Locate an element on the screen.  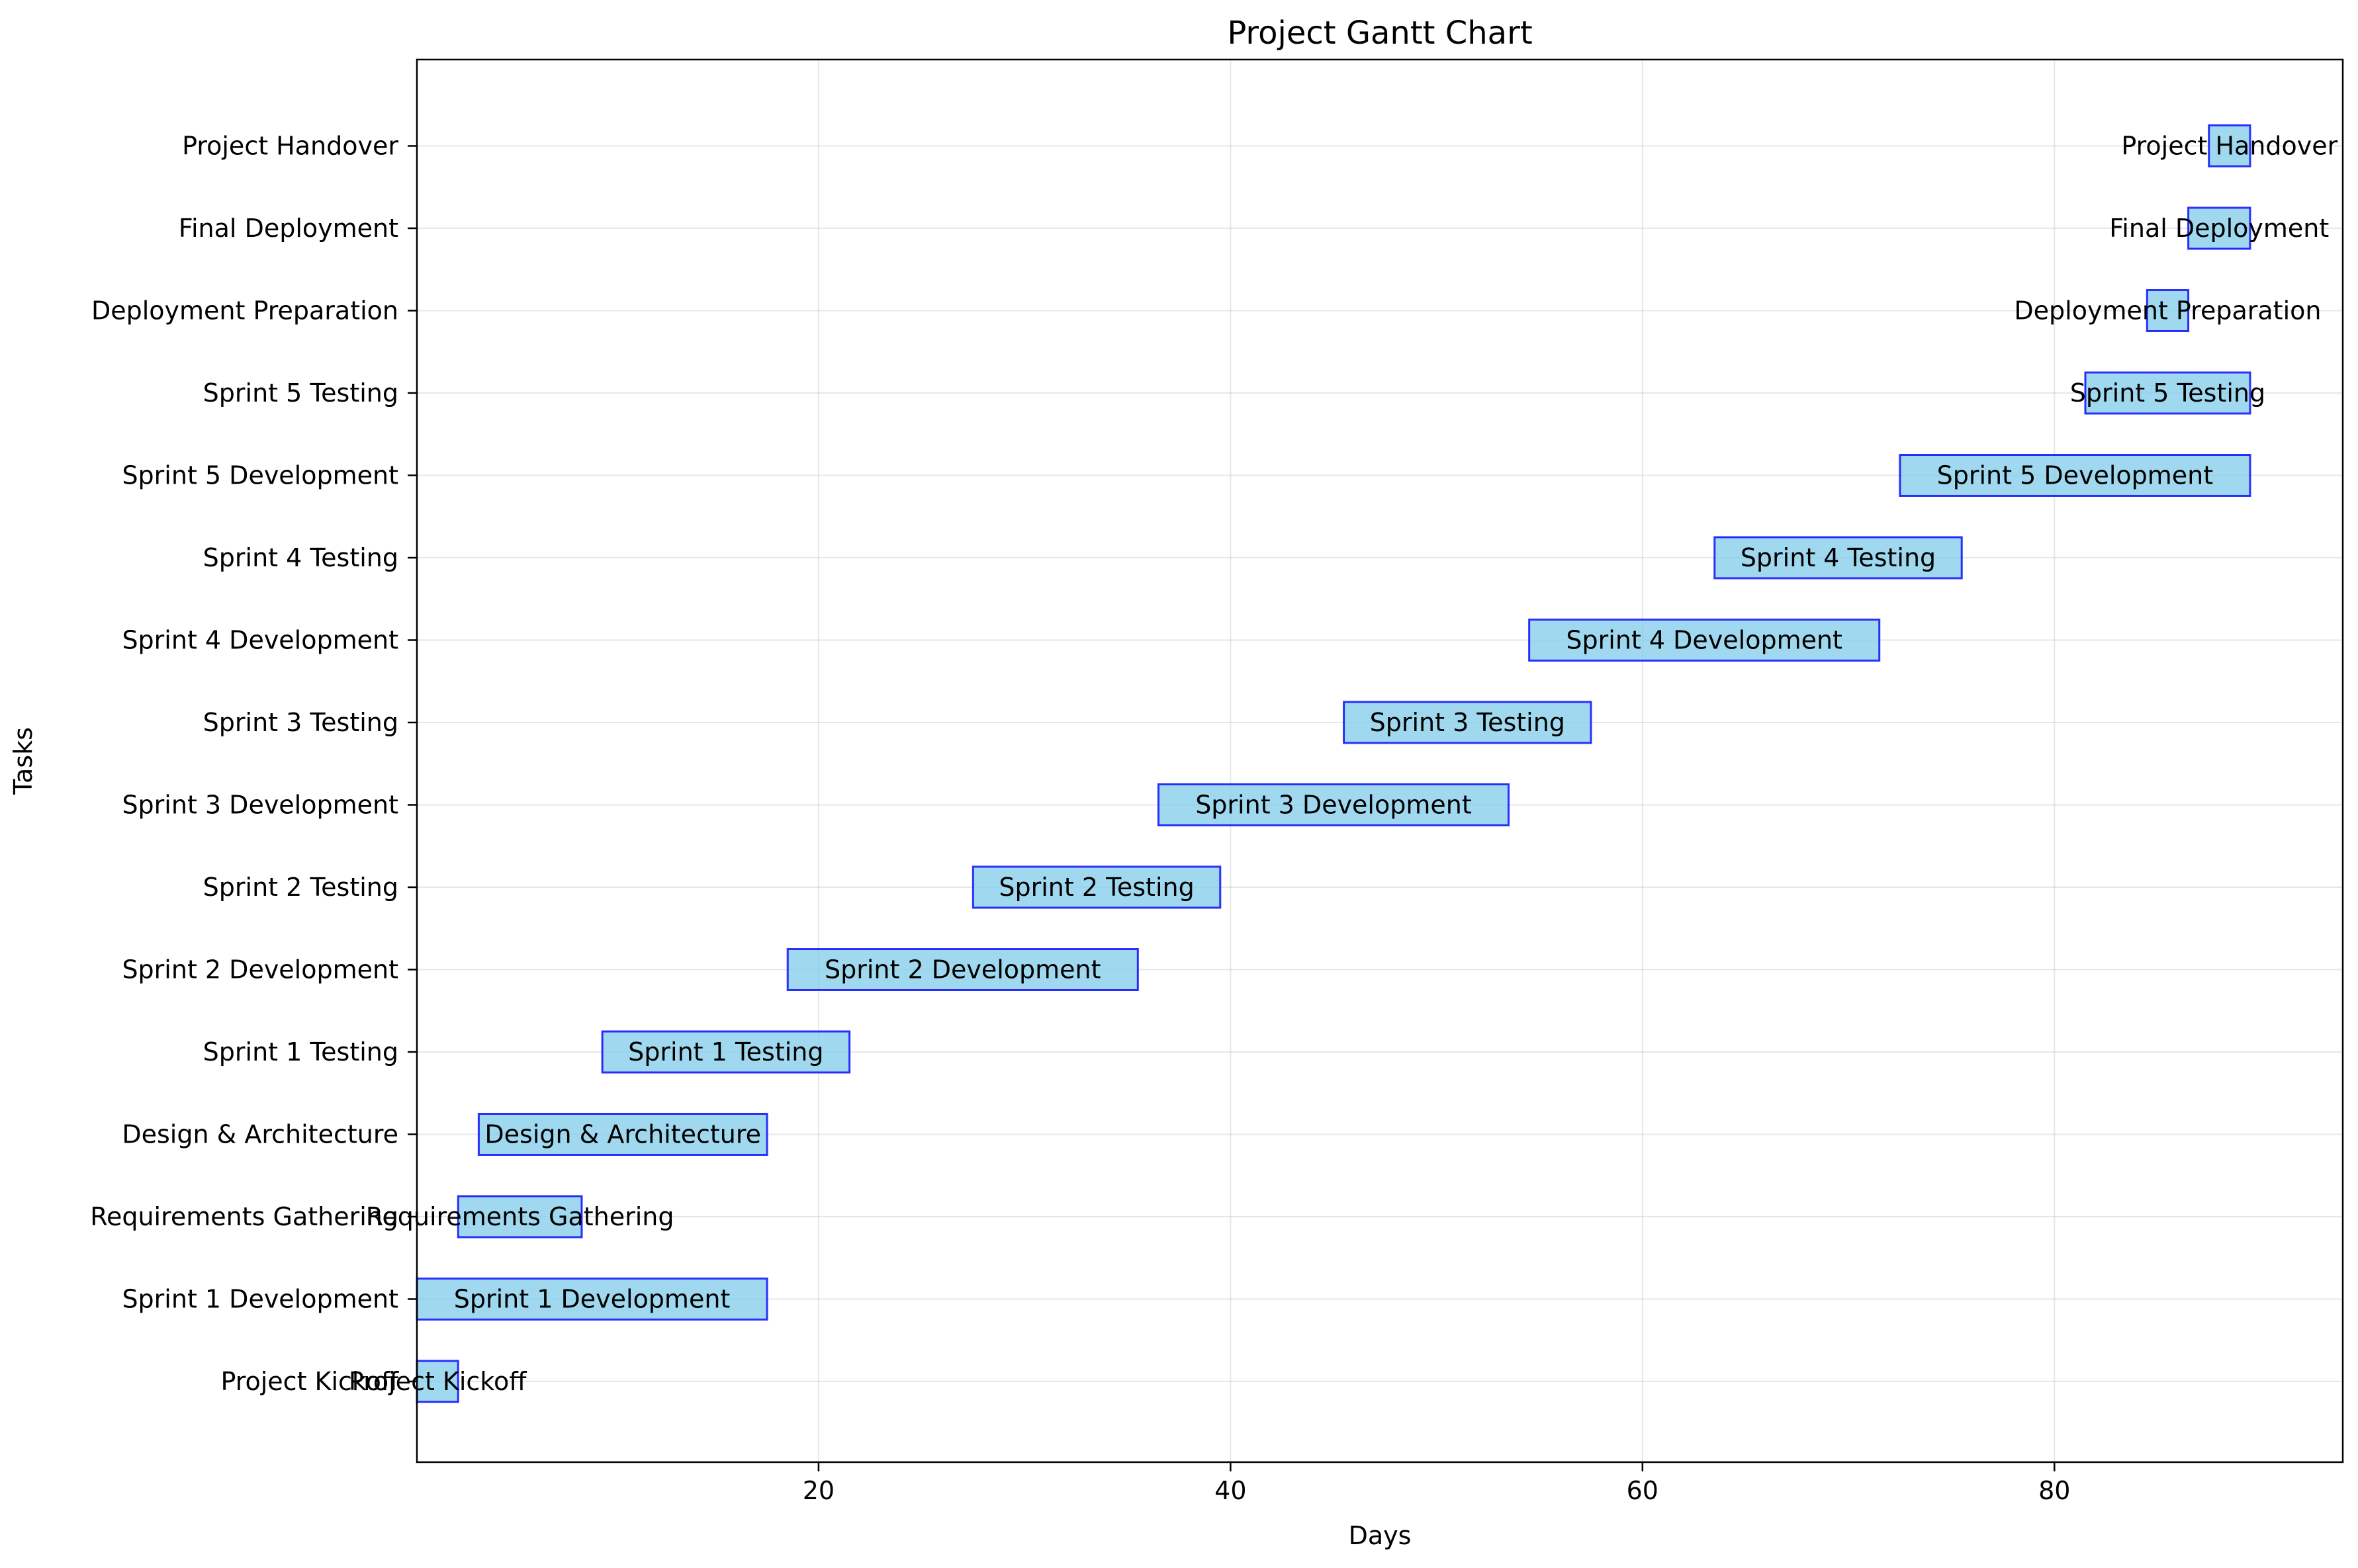
y-tick-label: Sprint 1 Testing is located at coordinates (300, 1052).